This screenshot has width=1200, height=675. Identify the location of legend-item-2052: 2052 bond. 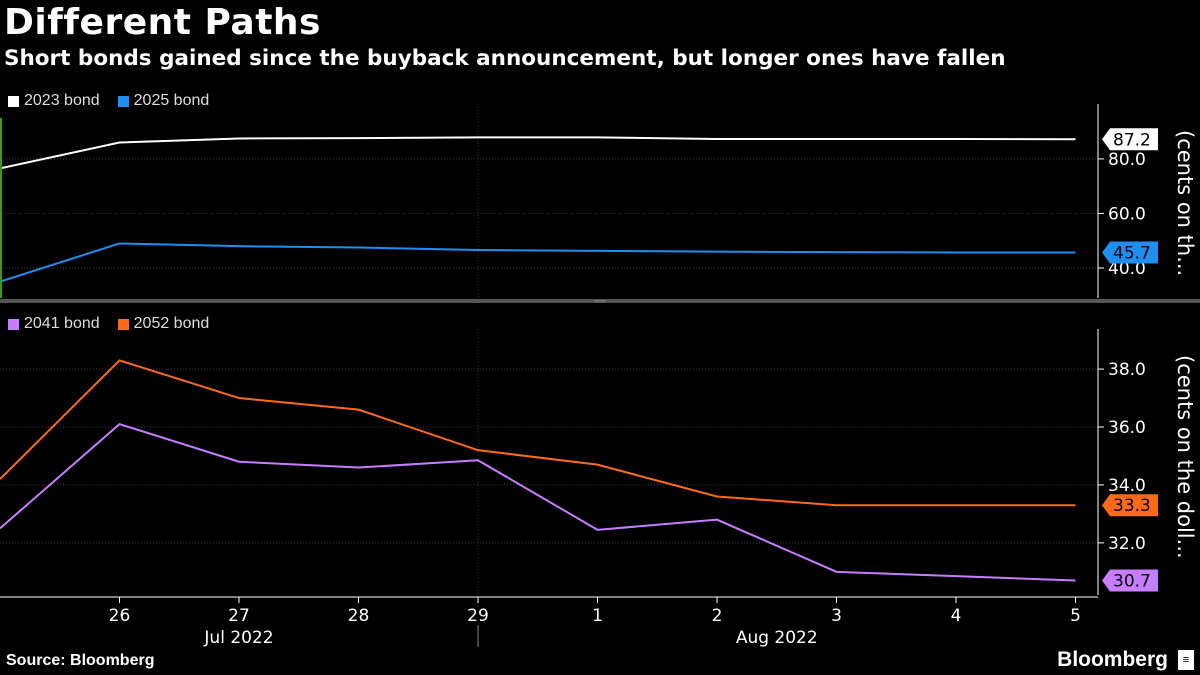
(163, 324).